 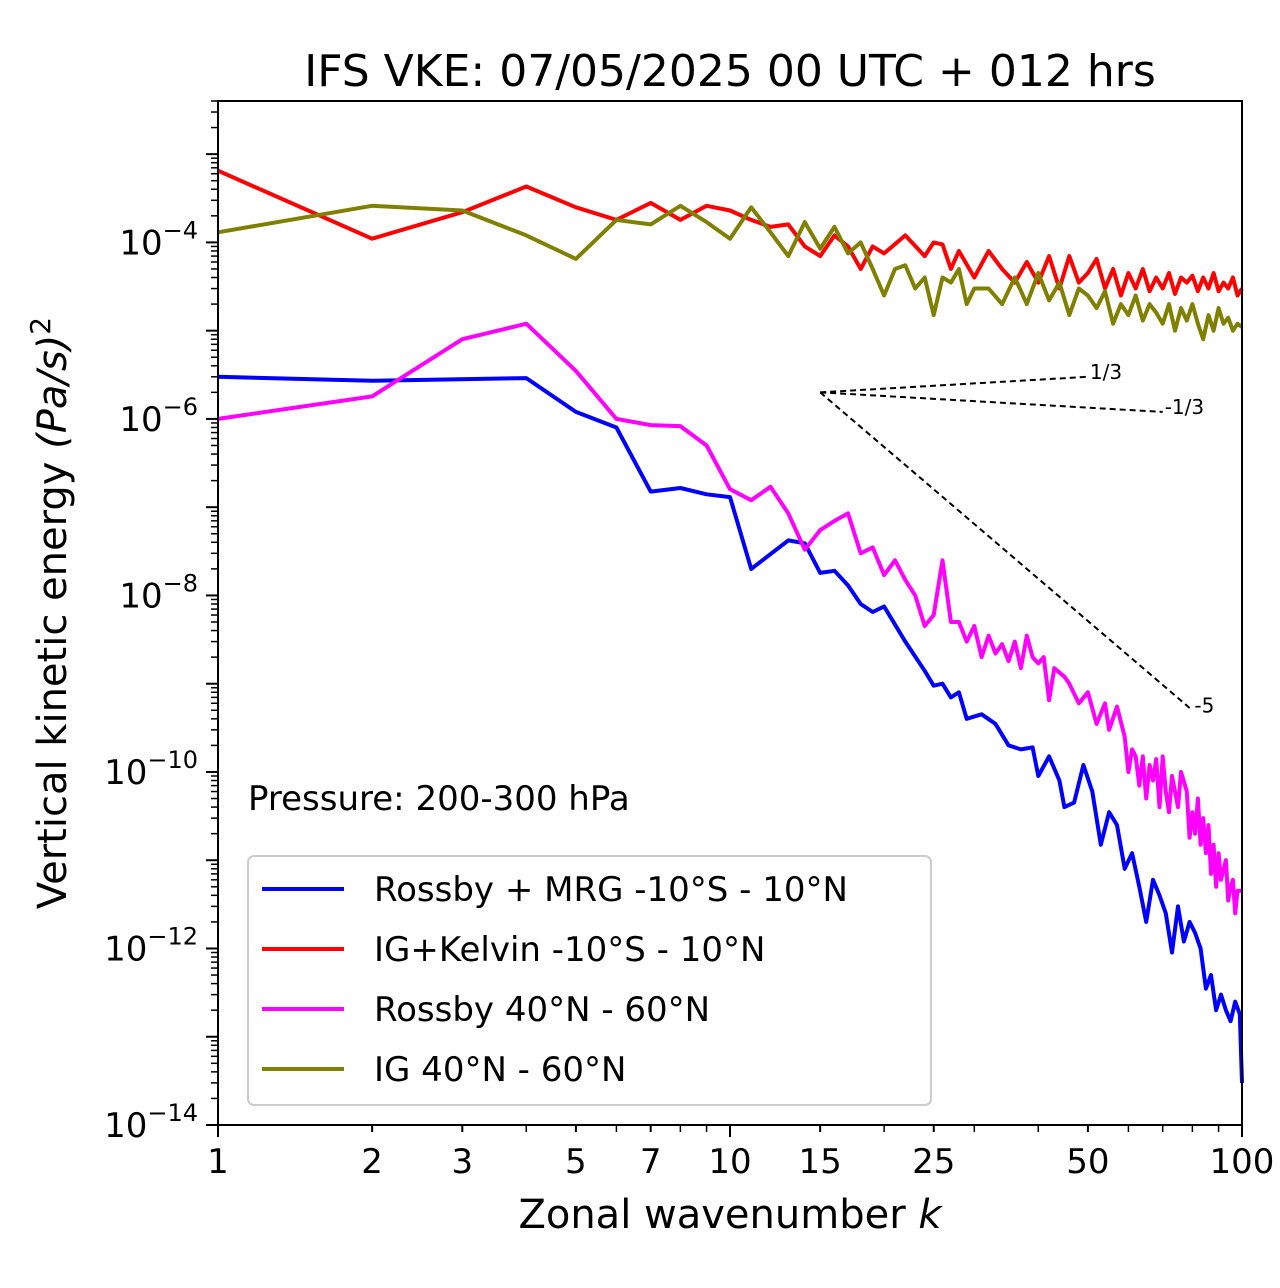 I want to click on x-tick-label: 100, so click(x=1242, y=1162).